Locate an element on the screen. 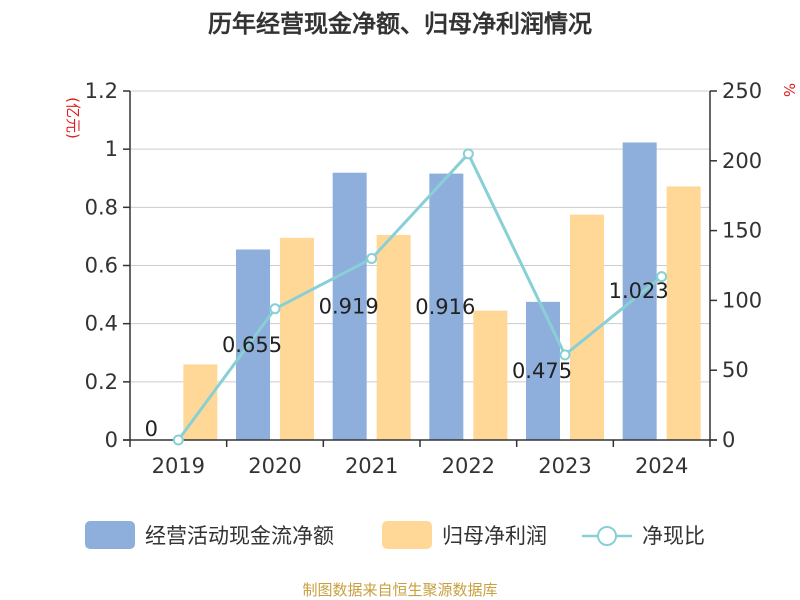 This screenshot has height=600, width=800. ratio-point-2019 is located at coordinates (178, 440).